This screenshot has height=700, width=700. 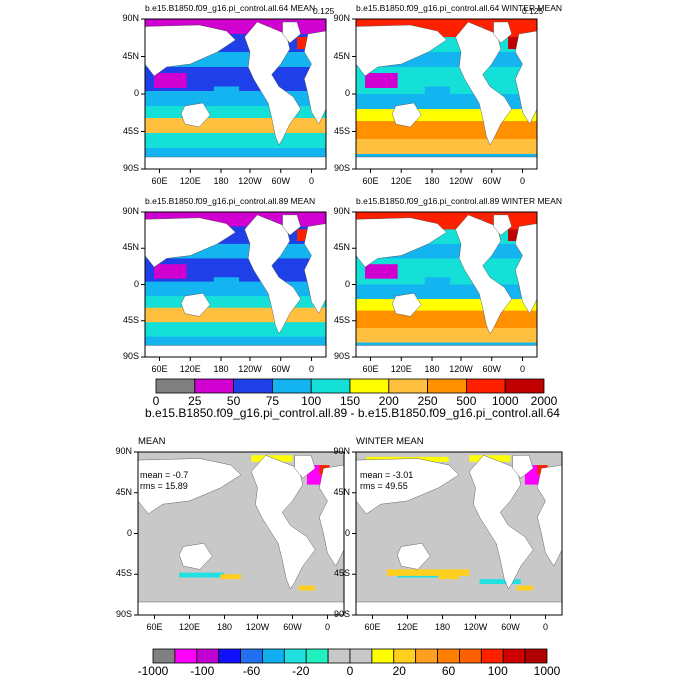 I want to click on panel-corner-label-2: 0.125, so click(x=533, y=11).